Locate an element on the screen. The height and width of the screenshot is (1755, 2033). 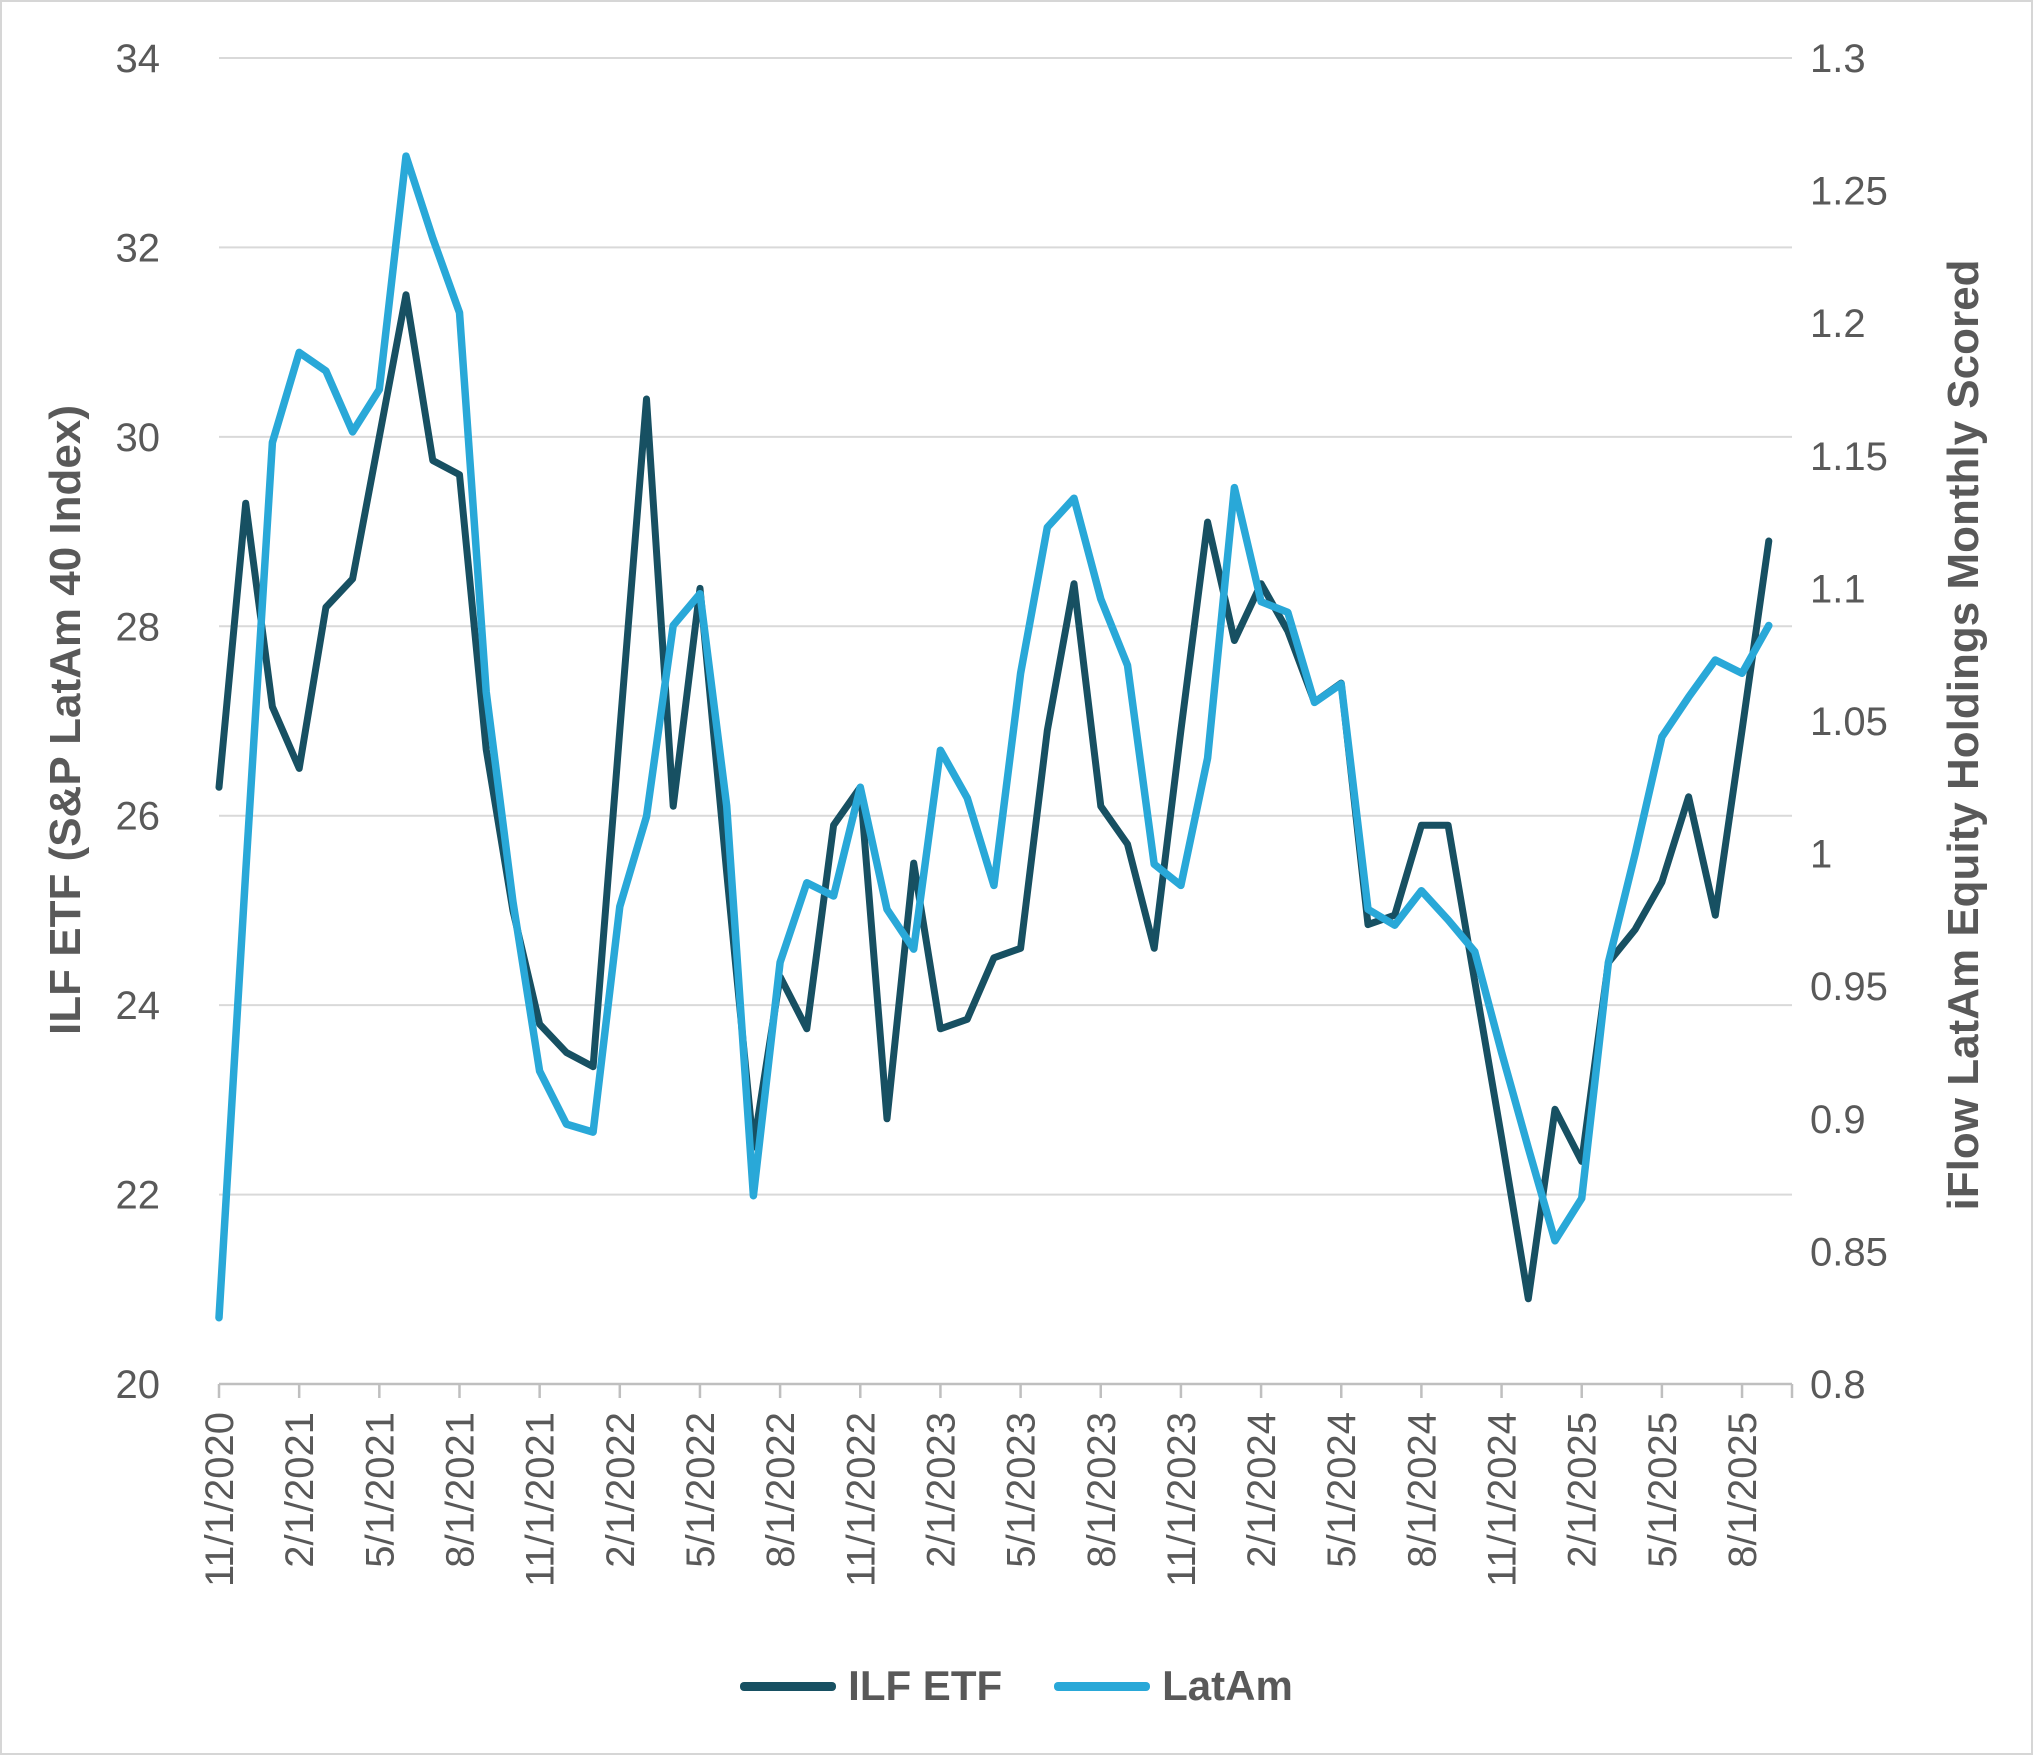
y-axis-label-right: 1.05 is located at coordinates (1849, 722).